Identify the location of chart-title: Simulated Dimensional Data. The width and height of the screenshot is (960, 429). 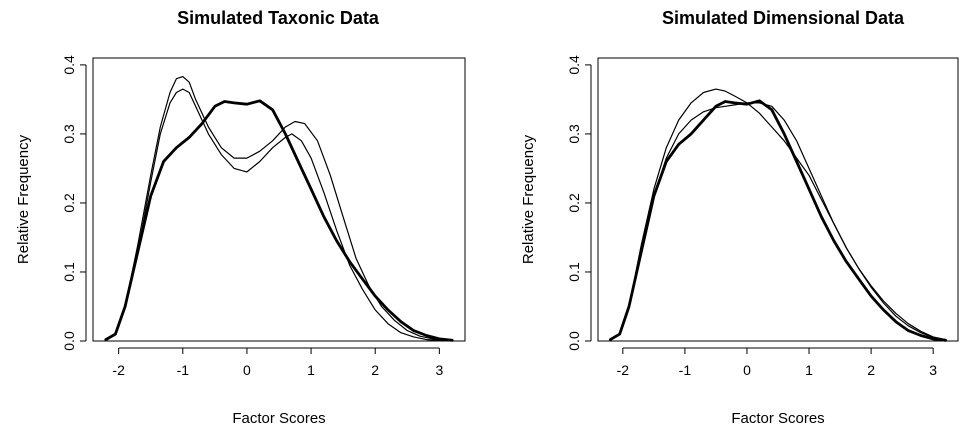
(783, 18).